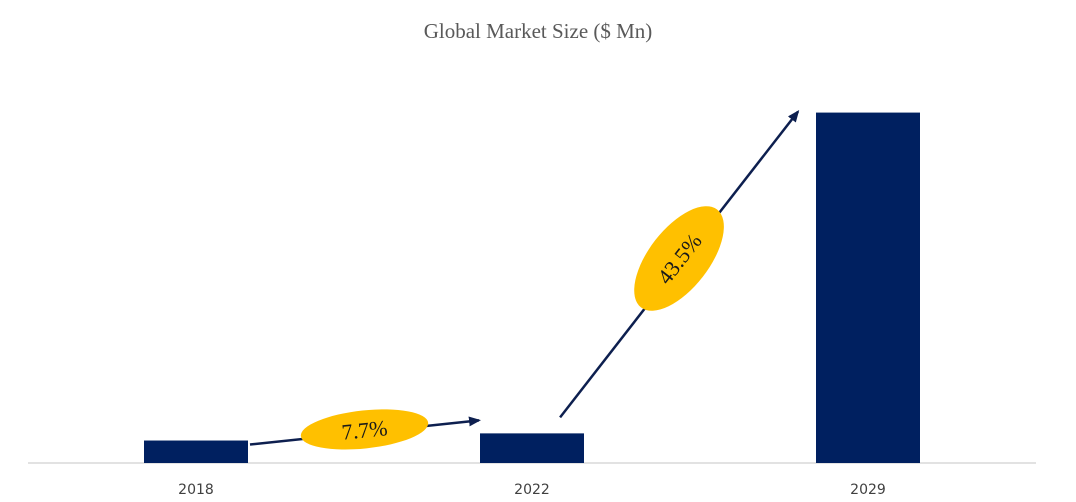 The width and height of the screenshot is (1076, 502). Describe the element at coordinates (196, 490) in the screenshot. I see `x-tick-label-2018: 2018` at that location.